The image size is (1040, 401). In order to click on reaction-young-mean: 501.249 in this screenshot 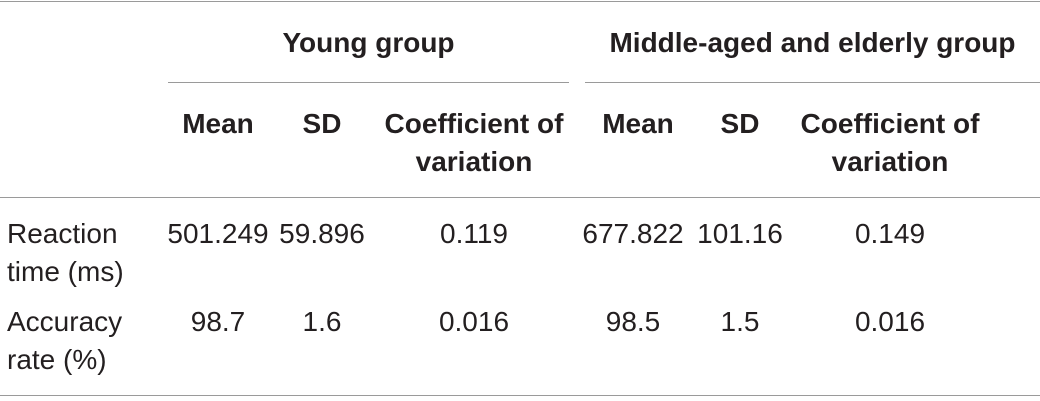, I will do `click(218, 233)`.